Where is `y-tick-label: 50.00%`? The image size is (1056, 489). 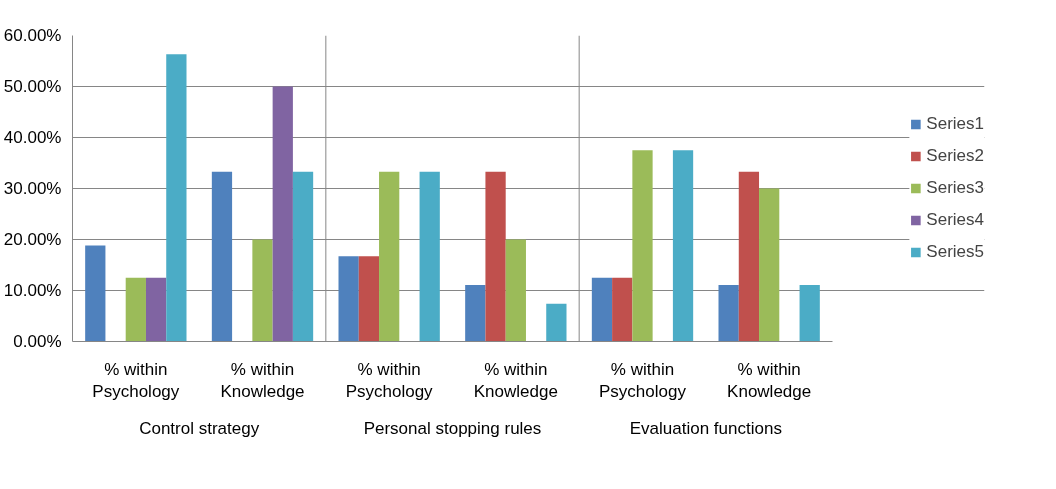 y-tick-label: 50.00% is located at coordinates (32, 86).